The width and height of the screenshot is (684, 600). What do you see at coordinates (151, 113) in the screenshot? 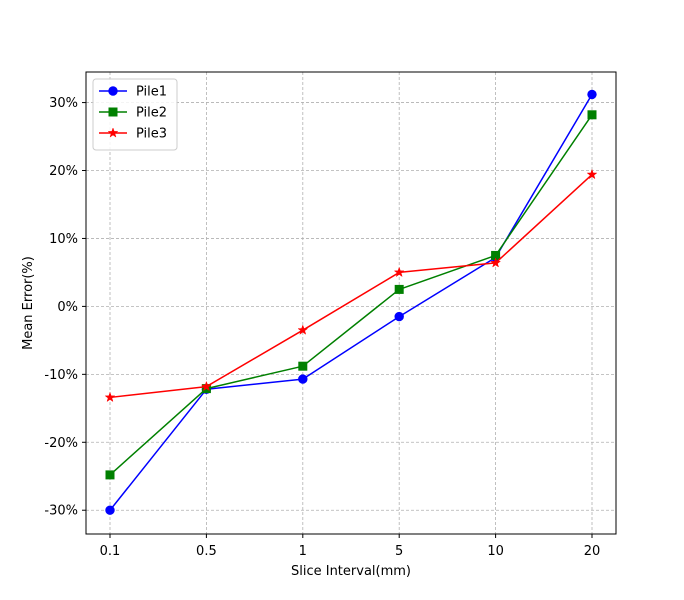
I see `legend-label-pile2: Pile2` at bounding box center [151, 113].